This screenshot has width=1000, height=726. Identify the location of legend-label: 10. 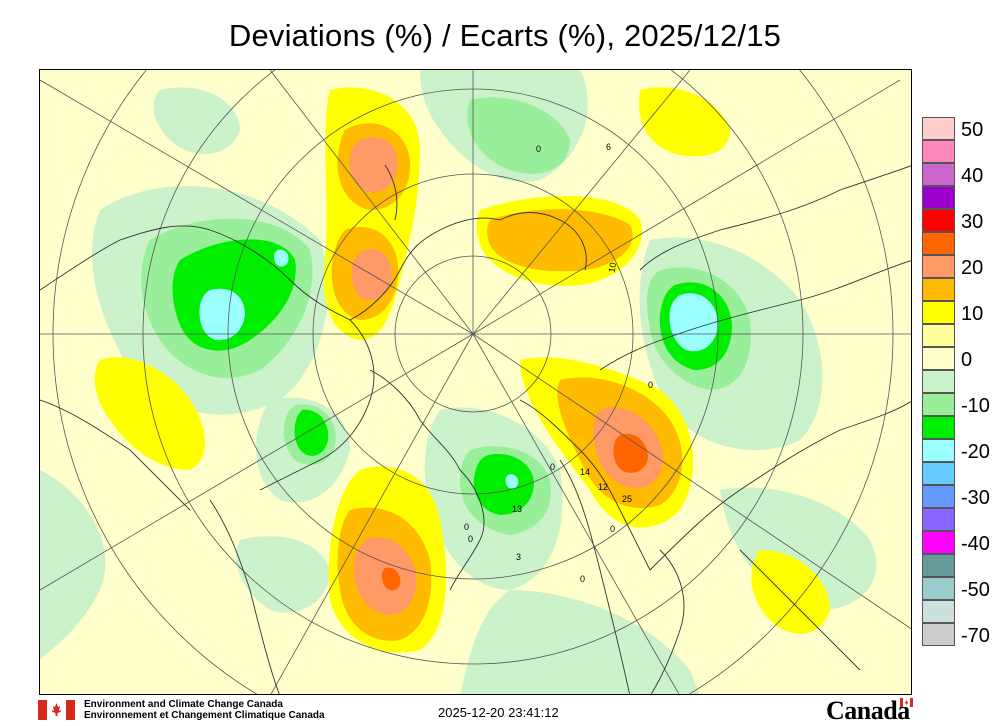
(972, 314).